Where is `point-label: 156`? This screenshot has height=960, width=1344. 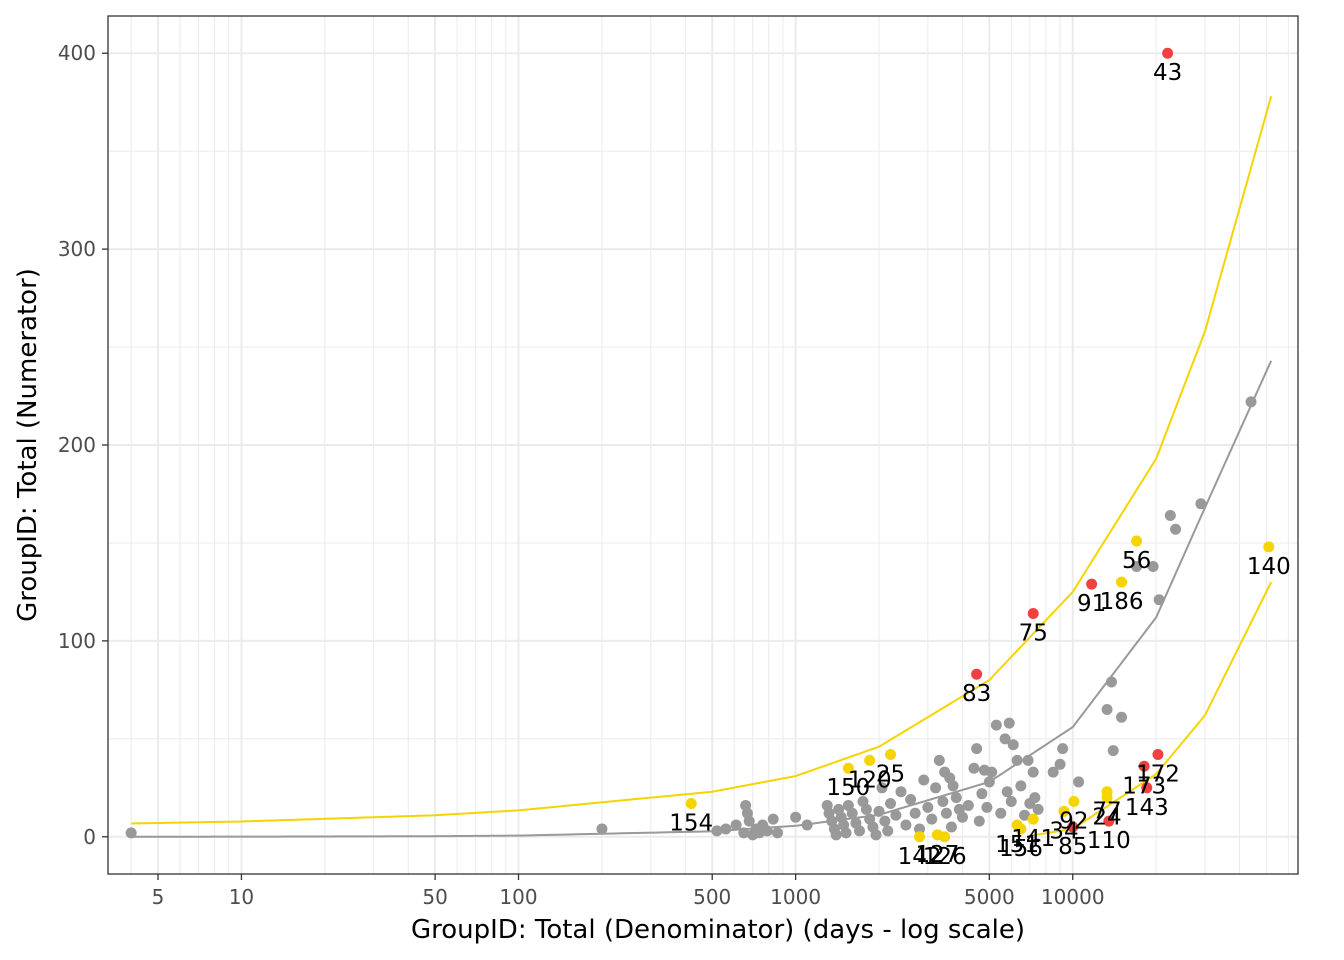
point-label: 156 is located at coordinates (1021, 849).